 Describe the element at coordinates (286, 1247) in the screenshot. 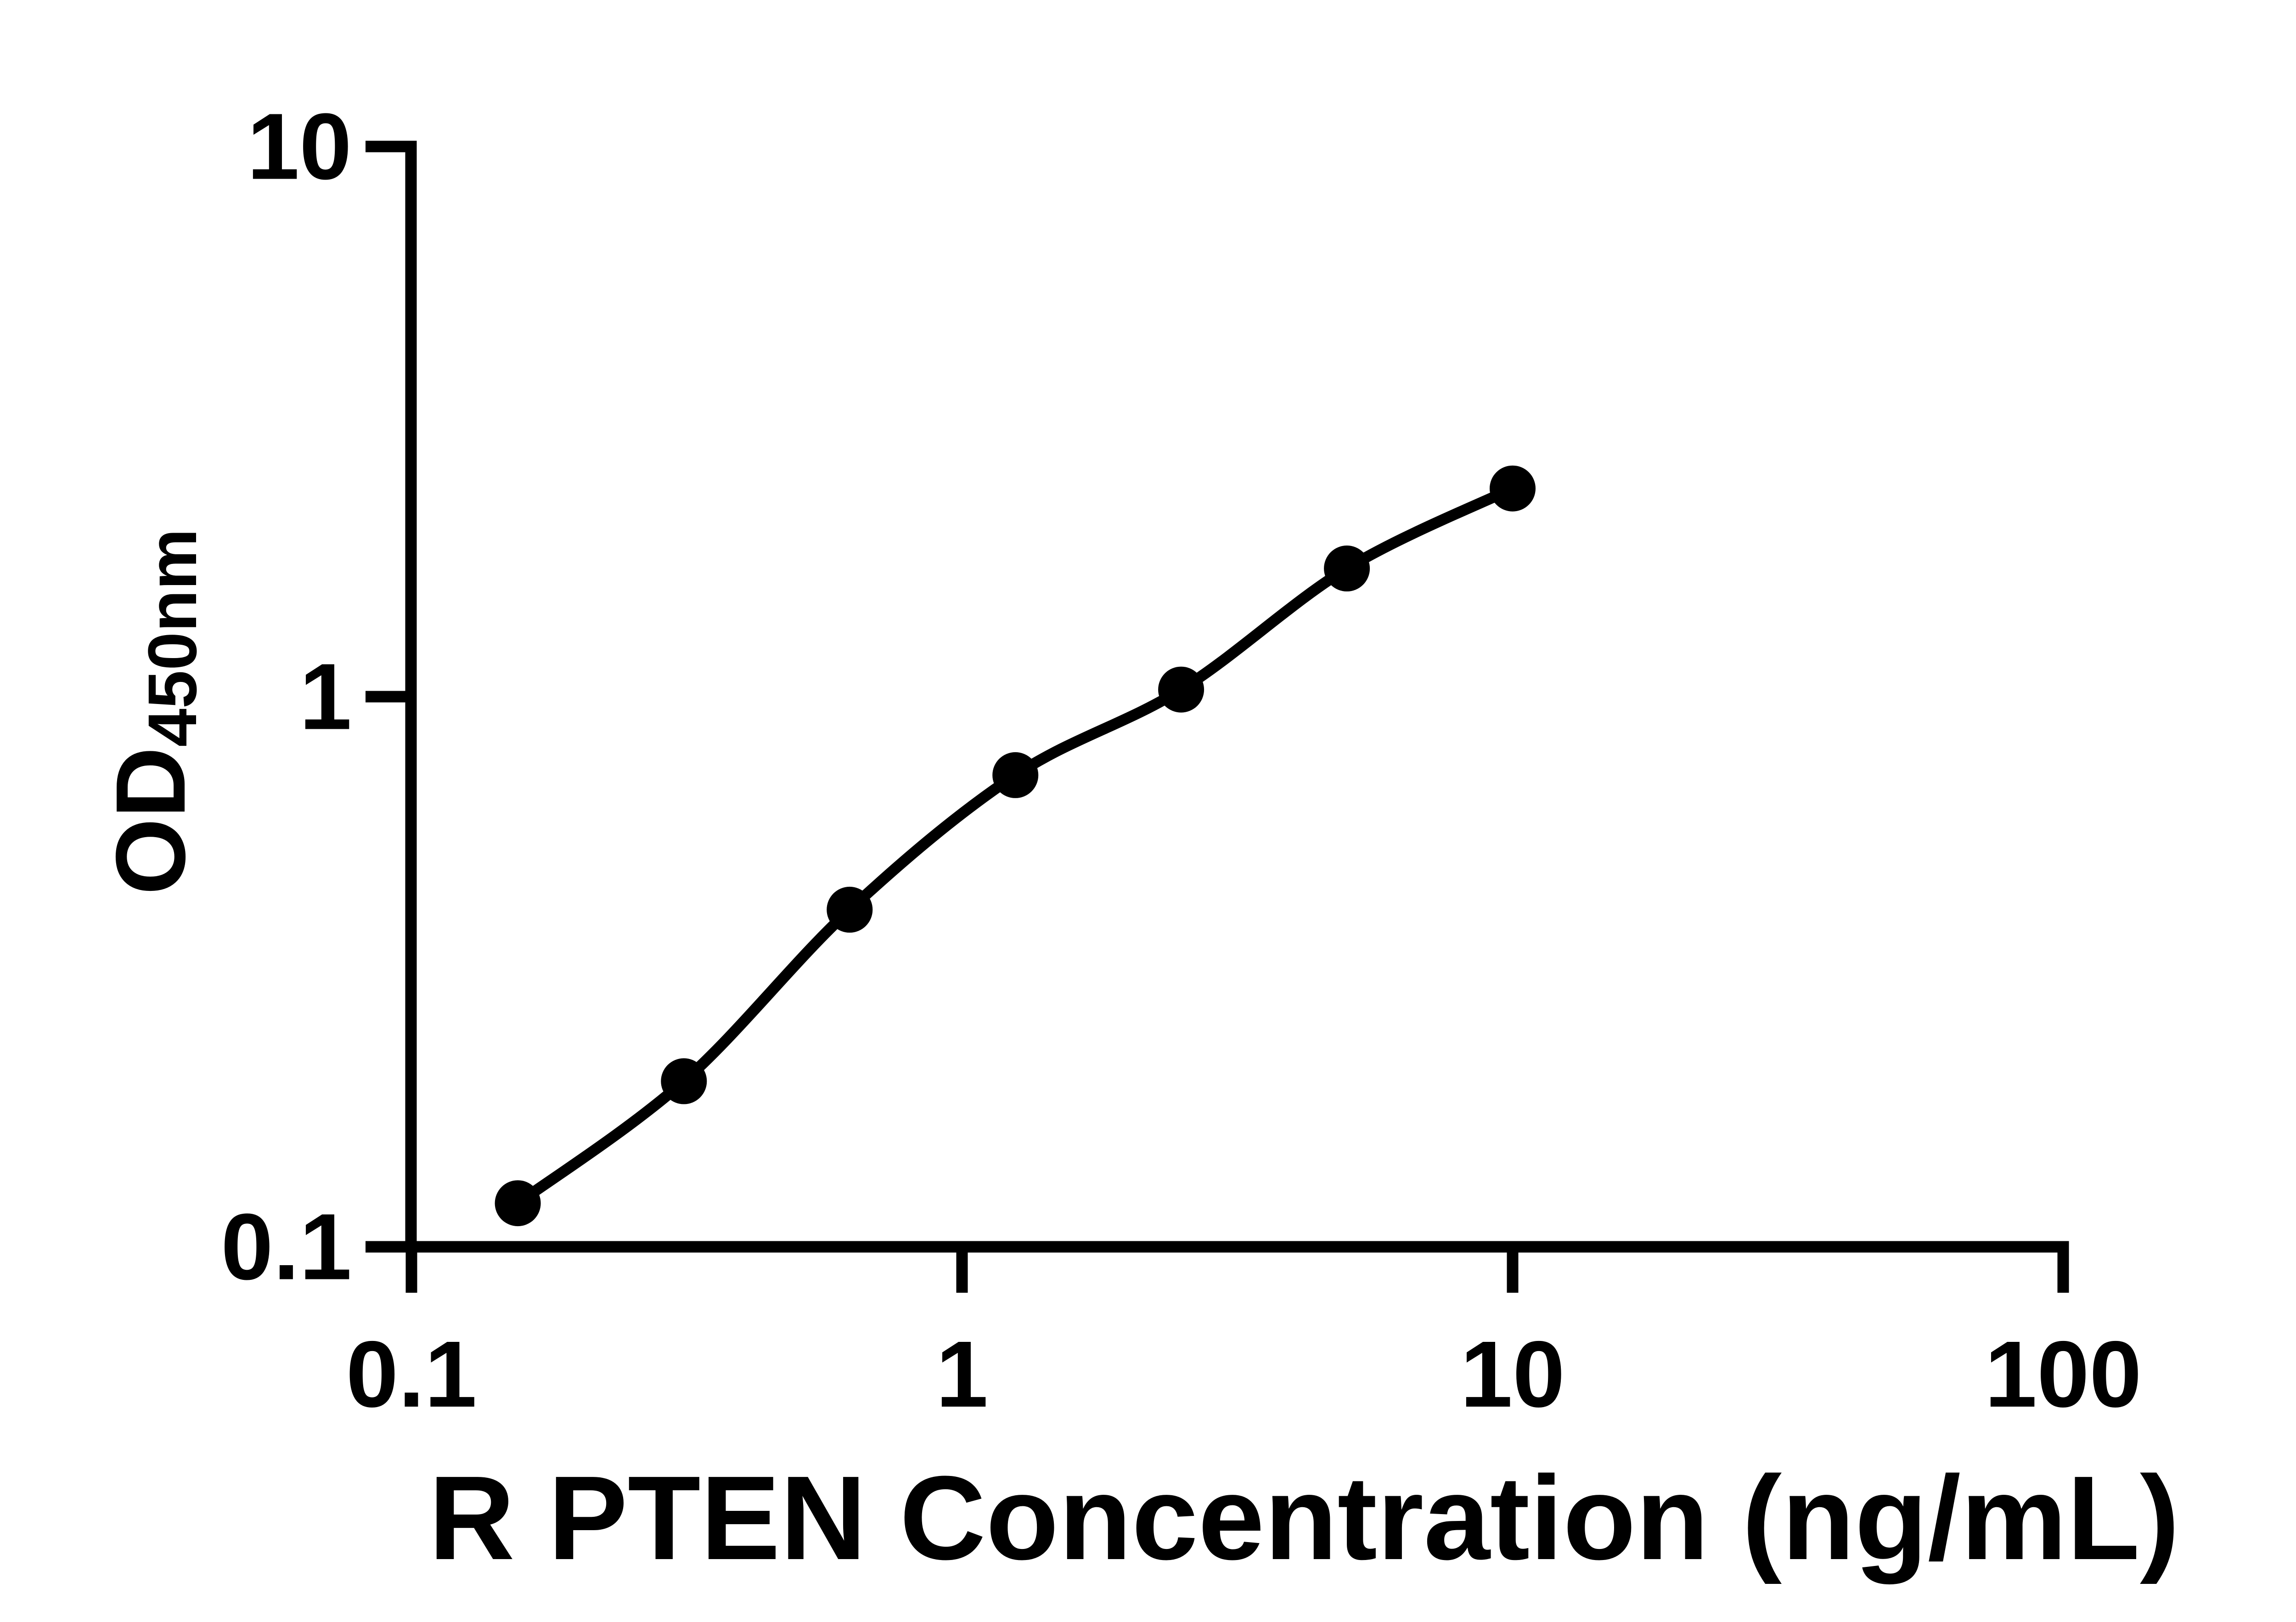

I see `y-tick-label-0.1: 0.1` at that location.